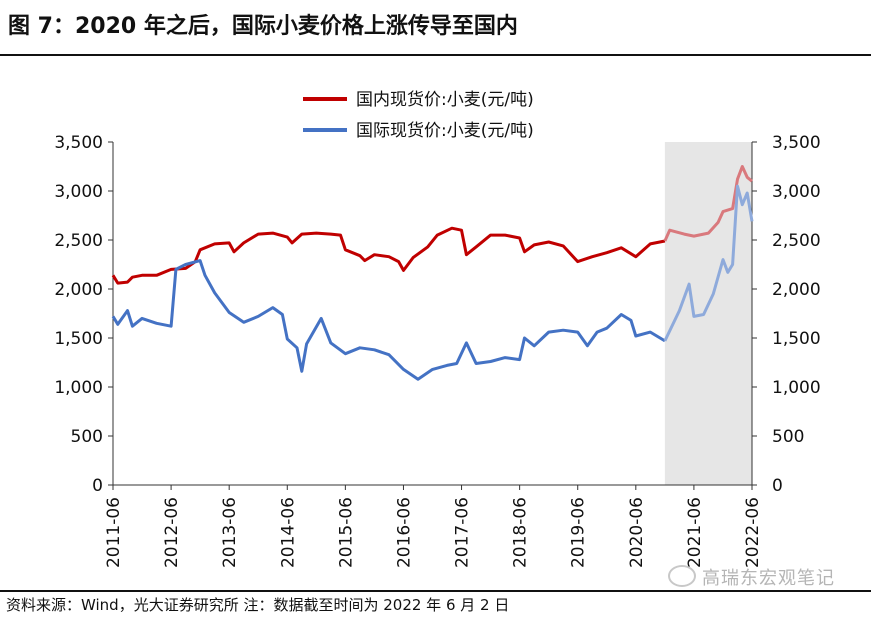 The image size is (871, 618). What do you see at coordinates (796, 290) in the screenshot?
I see `right-tick-label: 2,000` at bounding box center [796, 290].